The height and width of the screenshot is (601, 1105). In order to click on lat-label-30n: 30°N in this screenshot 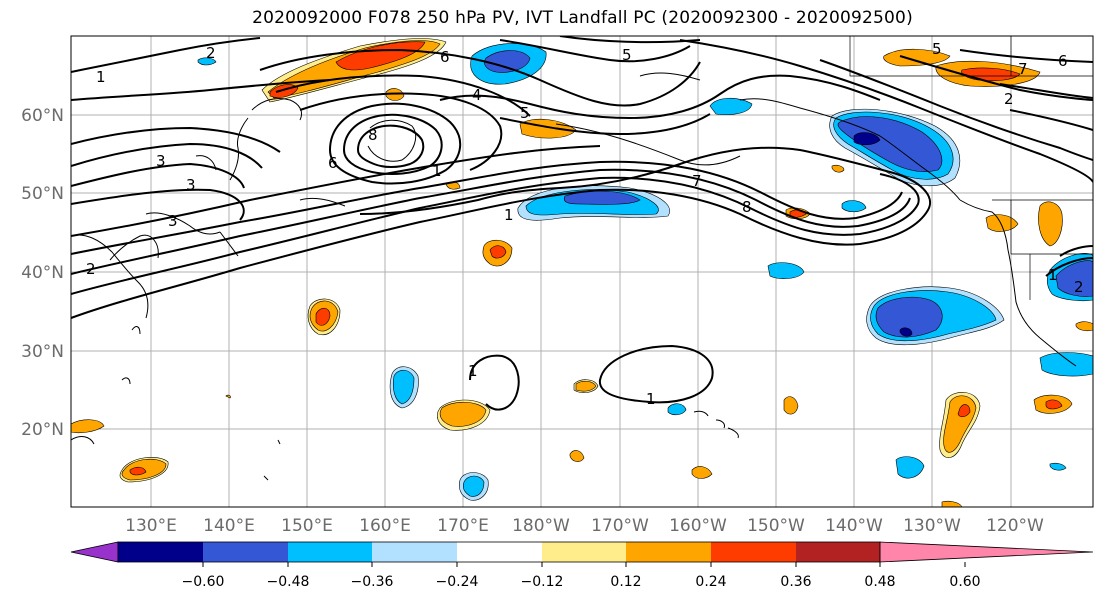, I will do `click(42, 352)`.